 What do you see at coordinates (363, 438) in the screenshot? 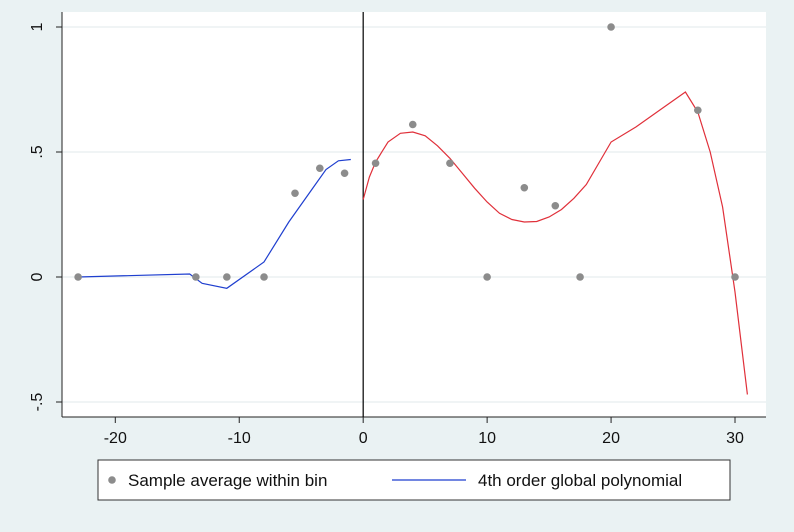
I see `x-tick-label: 0` at bounding box center [363, 438].